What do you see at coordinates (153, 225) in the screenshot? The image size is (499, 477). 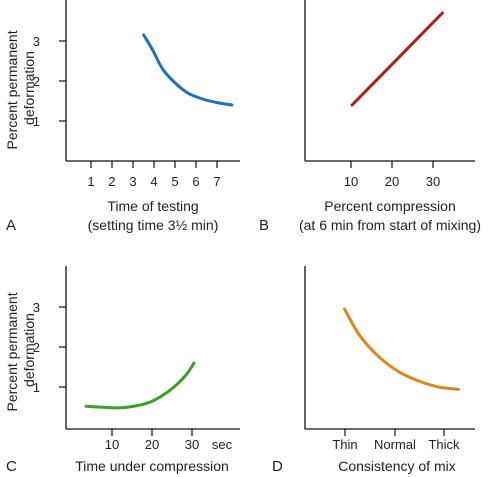 I see `x-axis-label: (setting time 3½ min)` at bounding box center [153, 225].